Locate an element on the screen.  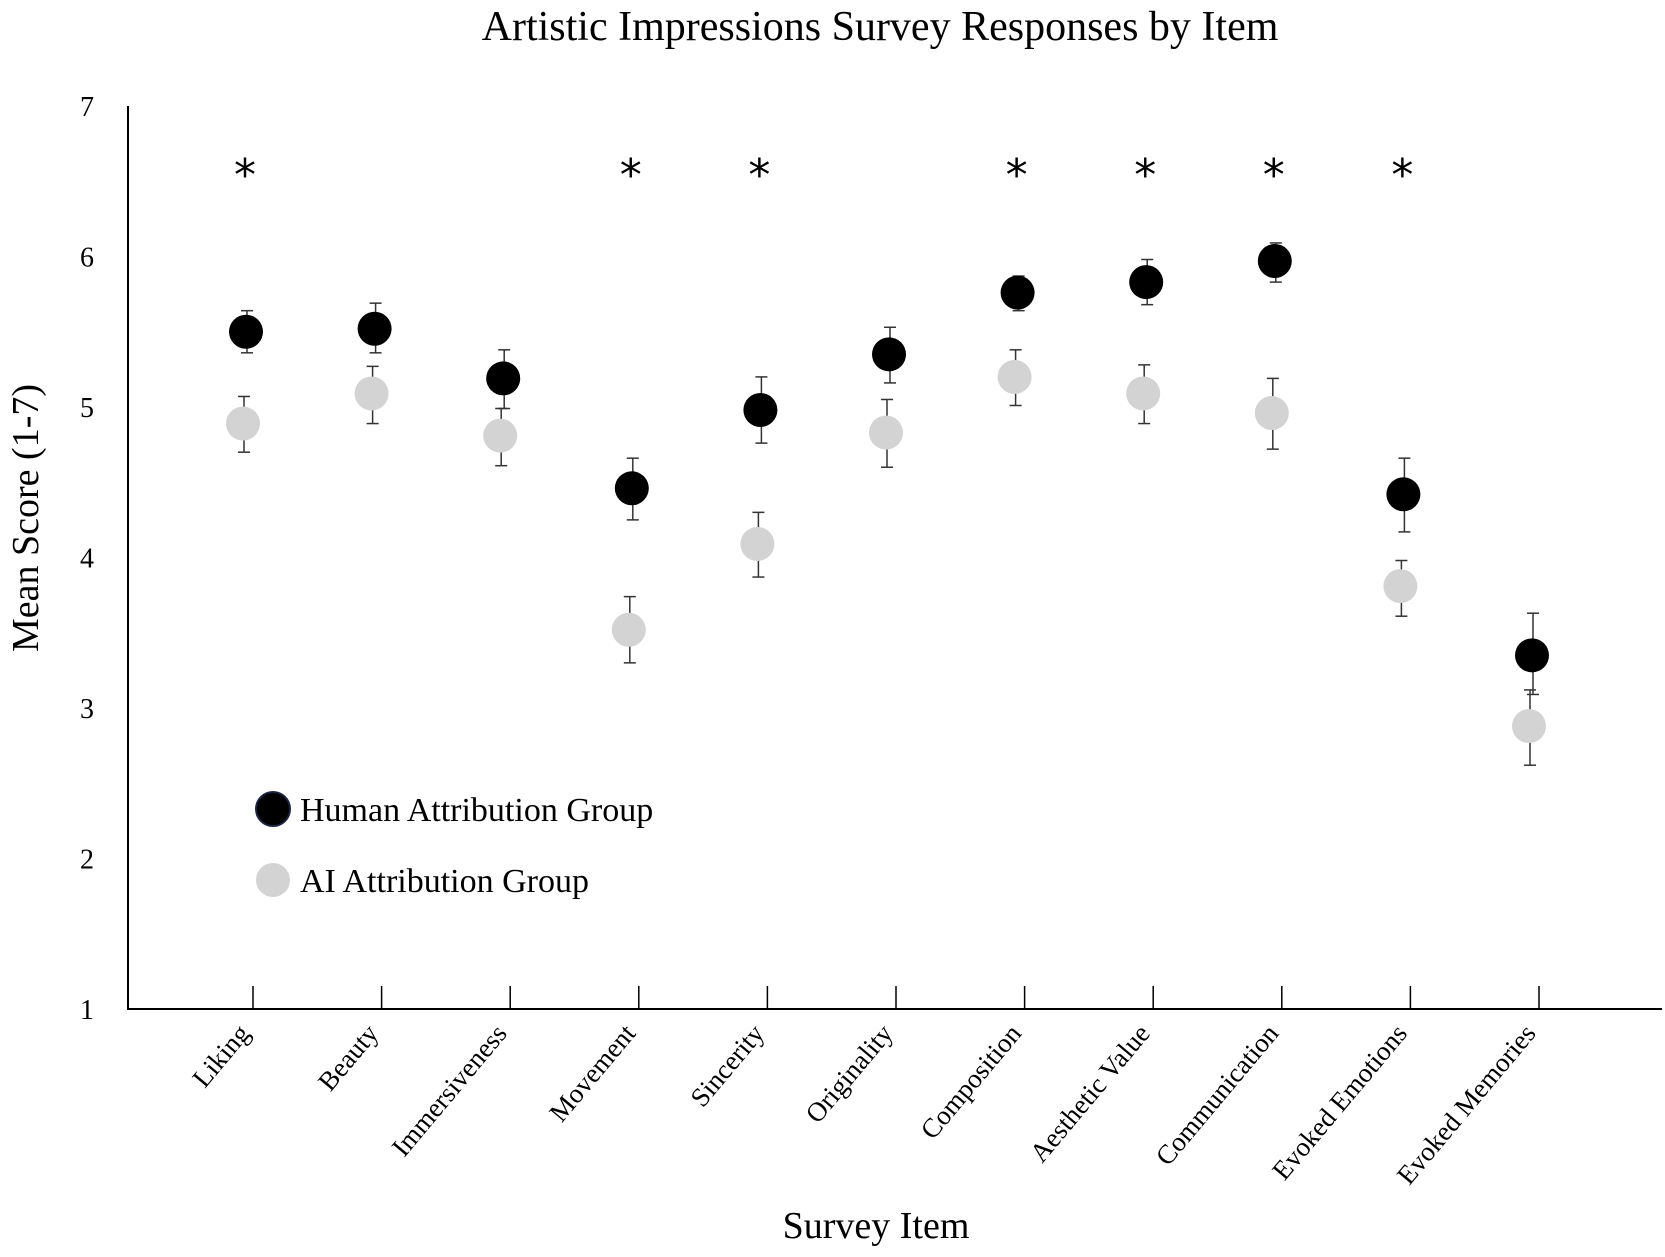
y-tick-label: 2 is located at coordinates (87, 860).